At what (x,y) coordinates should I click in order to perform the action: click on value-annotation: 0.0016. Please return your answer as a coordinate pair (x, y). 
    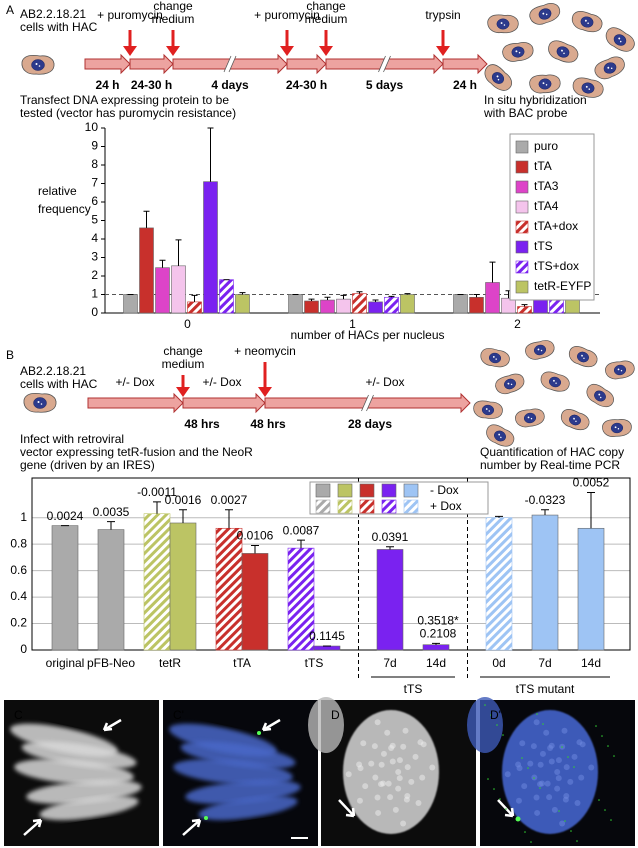
    Looking at the image, I should click on (183, 500).